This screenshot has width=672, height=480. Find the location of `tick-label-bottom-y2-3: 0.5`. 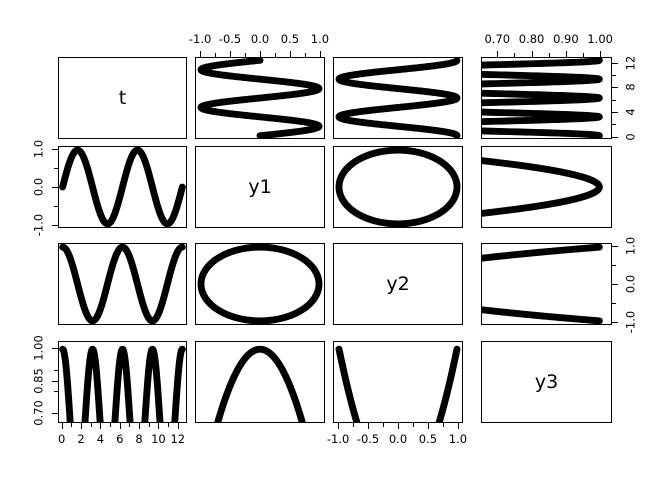

tick-label-bottom-y2-3: 0.5 is located at coordinates (428, 439).